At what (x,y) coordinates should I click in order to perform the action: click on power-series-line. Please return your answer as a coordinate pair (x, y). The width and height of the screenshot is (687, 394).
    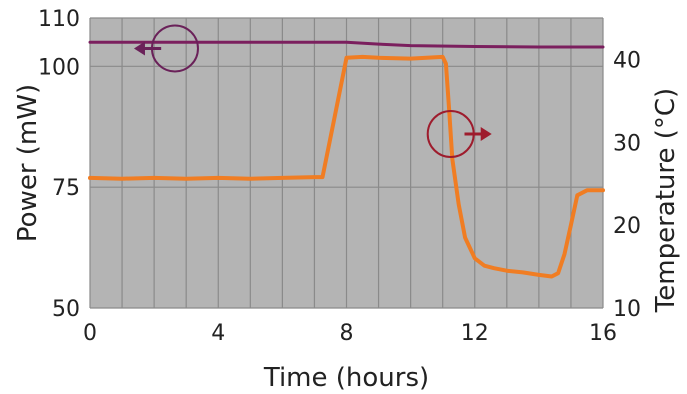
    Looking at the image, I should click on (346, 44).